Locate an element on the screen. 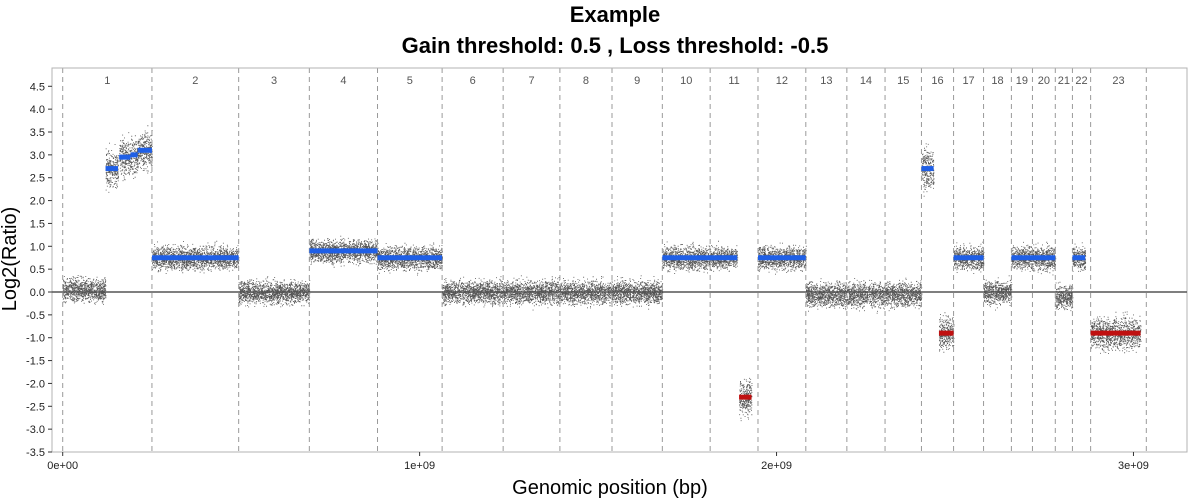  chromosome-label: 6 is located at coordinates (473, 81).